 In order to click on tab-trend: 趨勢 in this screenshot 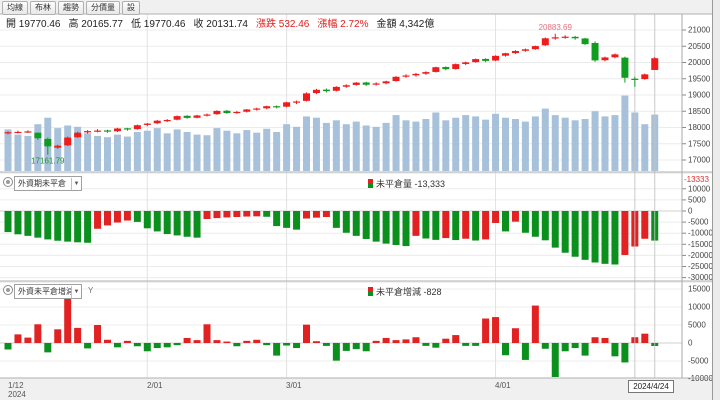, I will do `click(71, 8)`.